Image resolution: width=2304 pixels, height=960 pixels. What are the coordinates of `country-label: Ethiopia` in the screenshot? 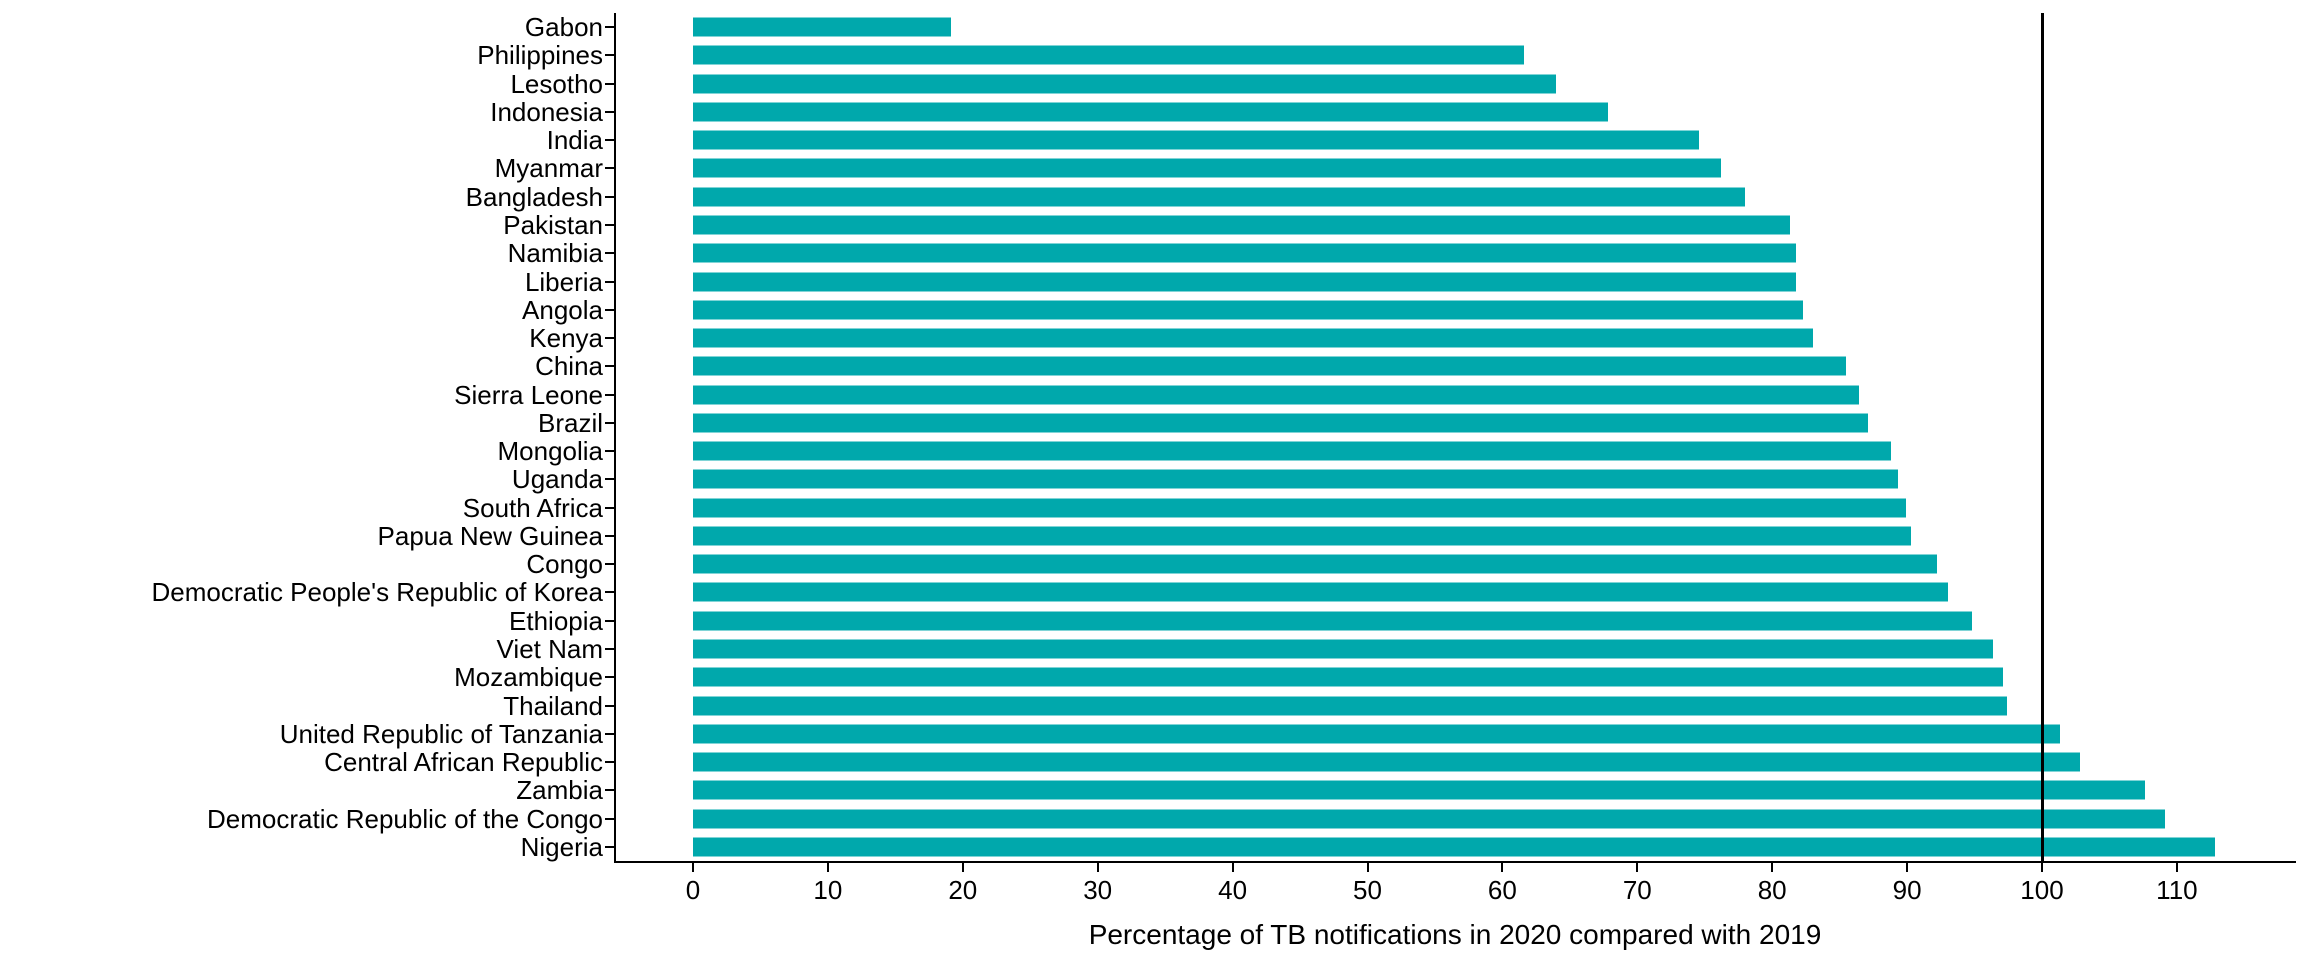 It's located at (556, 620).